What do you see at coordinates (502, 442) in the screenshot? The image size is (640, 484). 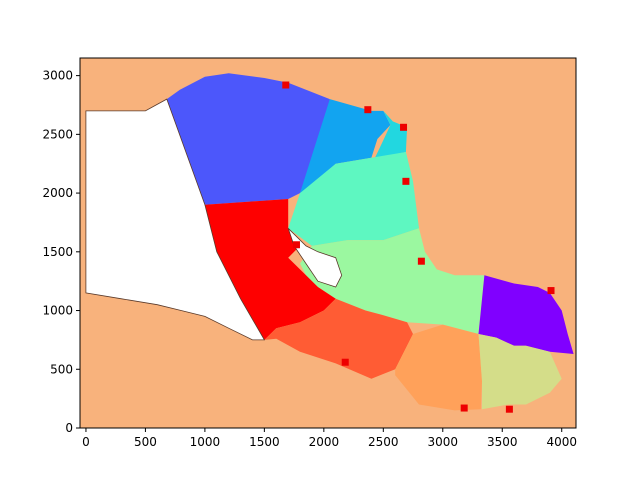 I see `x-tick-label: 3500` at bounding box center [502, 442].